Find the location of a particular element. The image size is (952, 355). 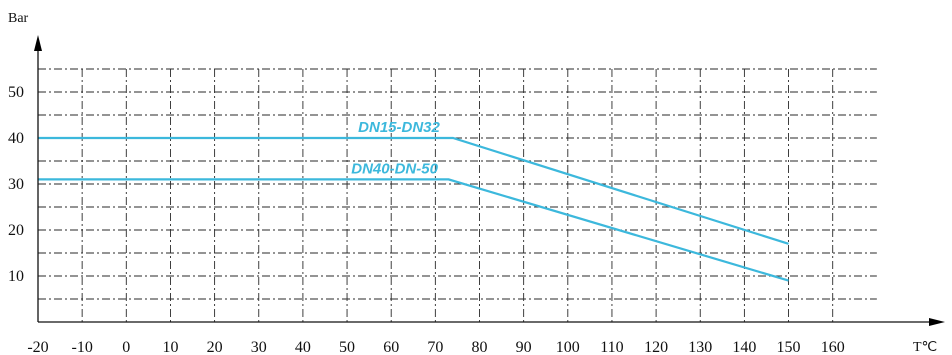

x-tick-label: 160 is located at coordinates (833, 347).